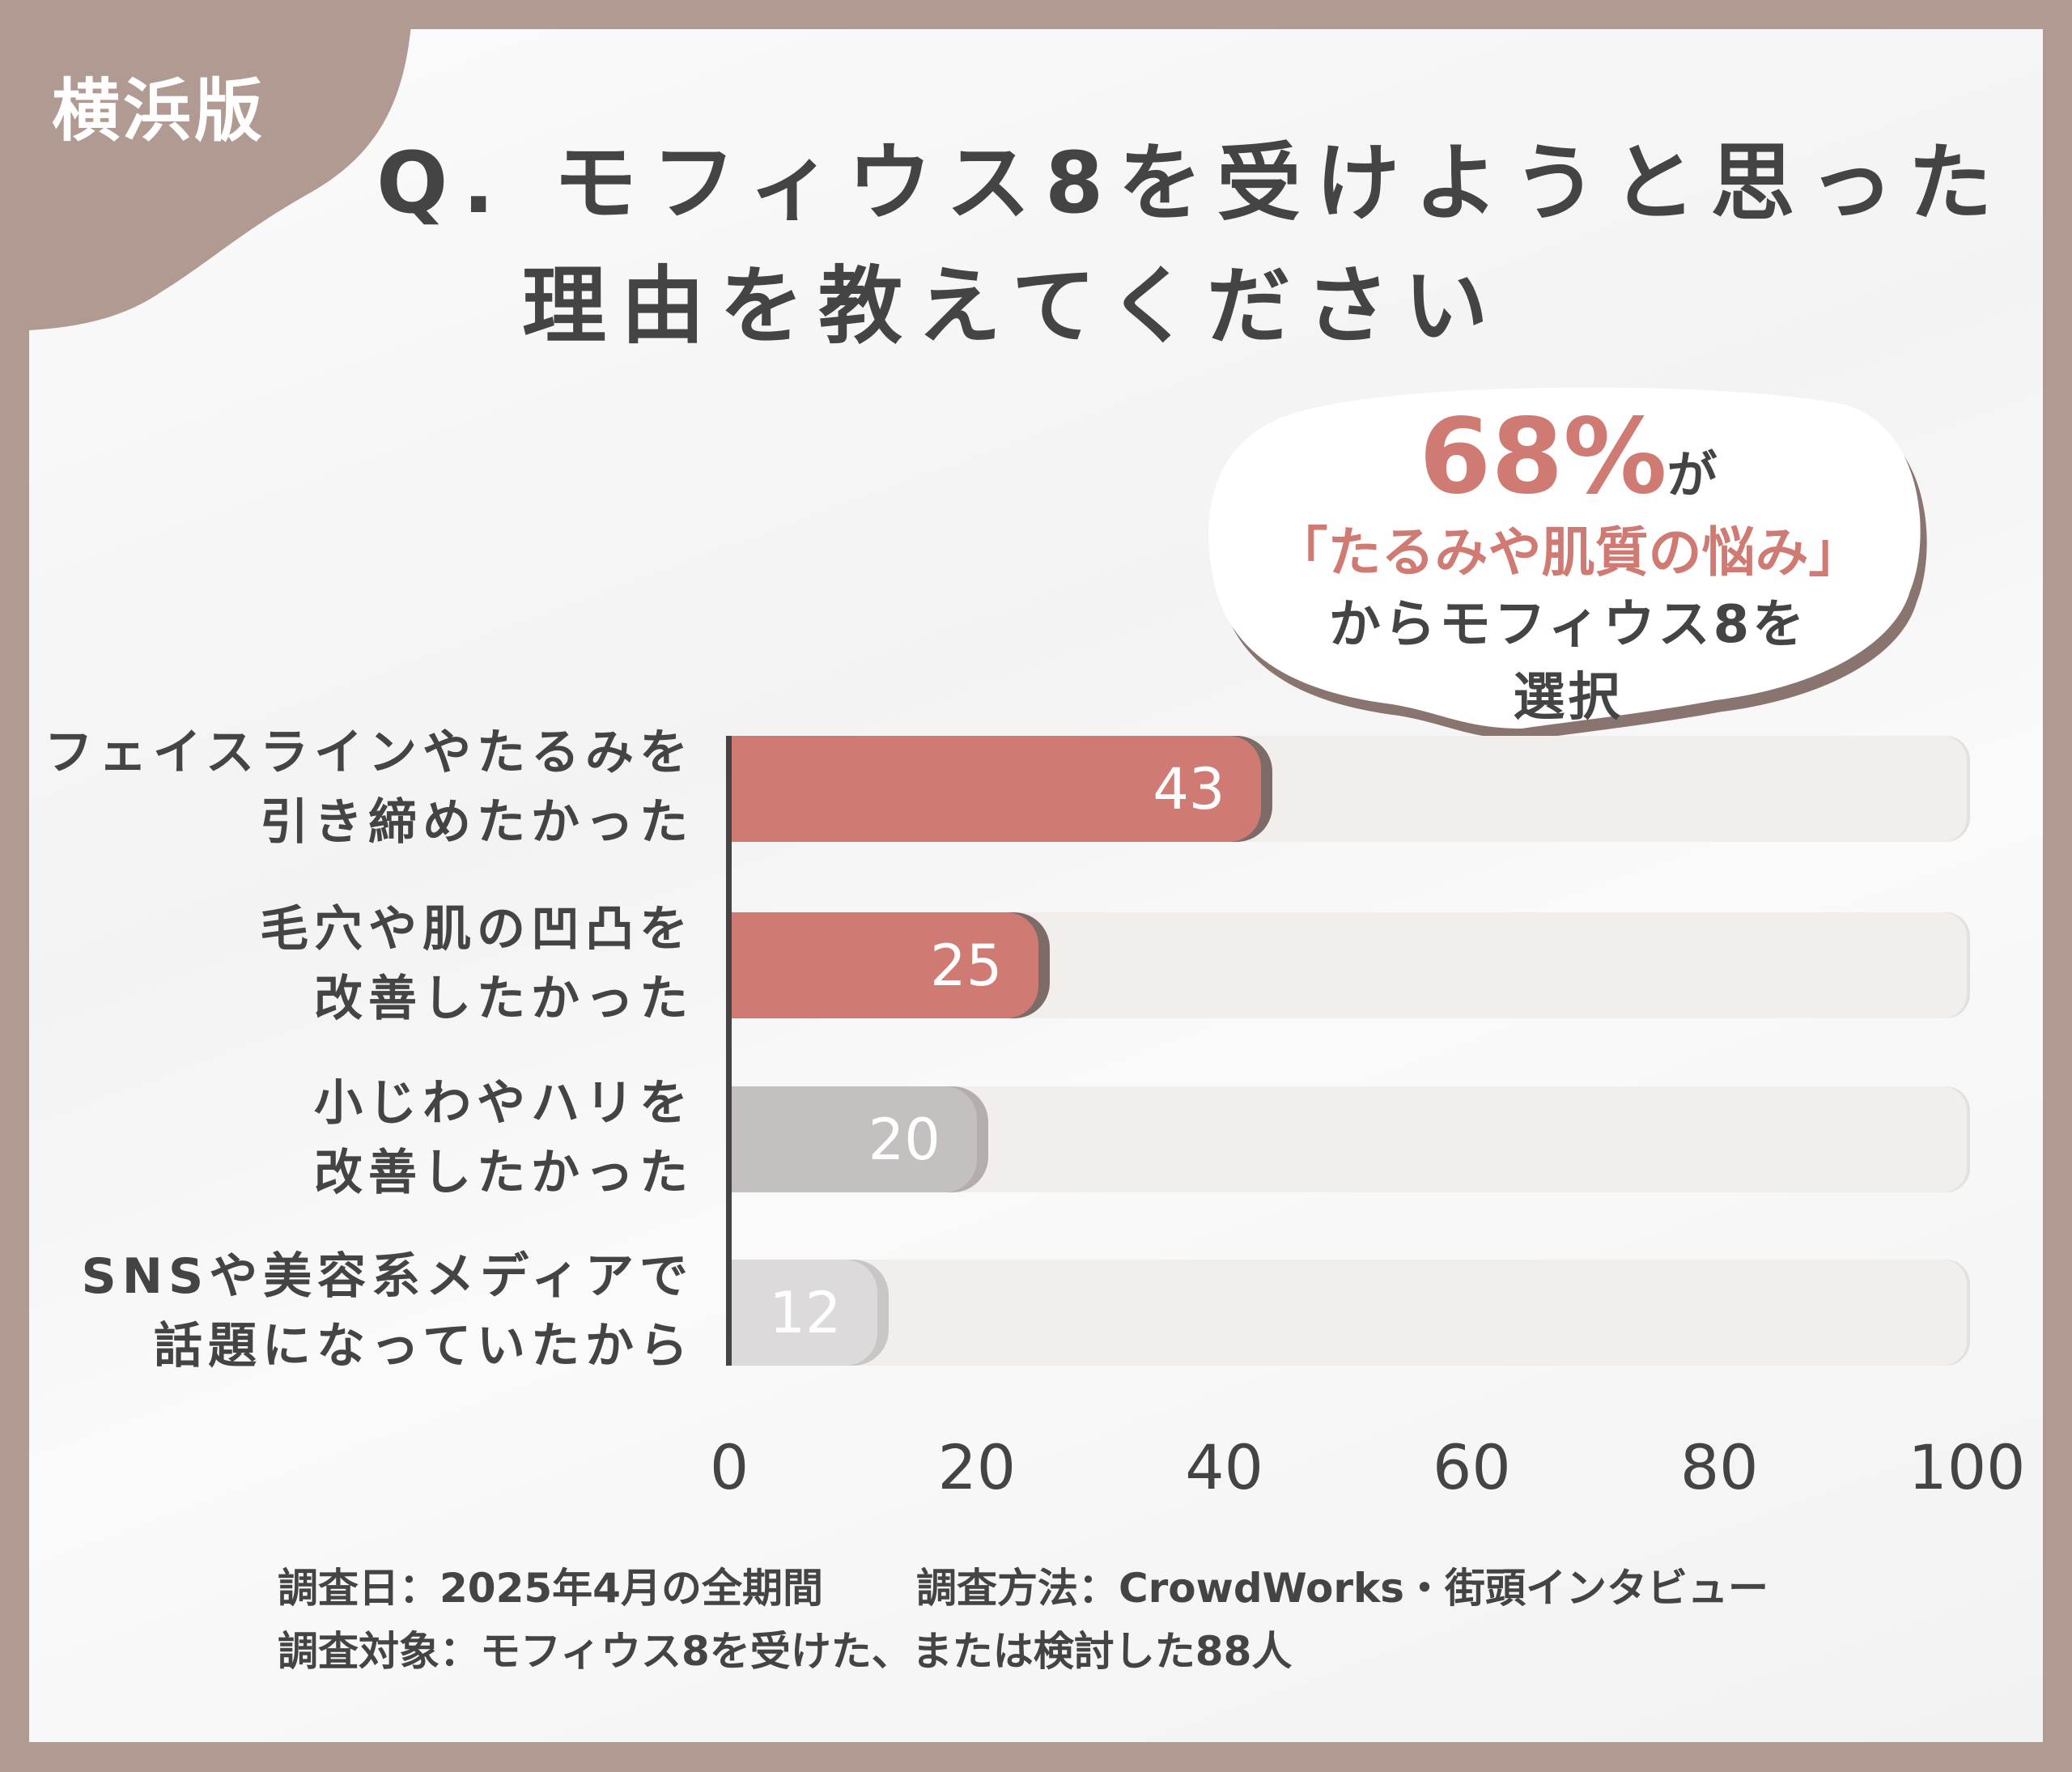  Describe the element at coordinates (1568, 552) in the screenshot. I see `callout-highlight: 「たるみや肌質の悩み」` at that location.